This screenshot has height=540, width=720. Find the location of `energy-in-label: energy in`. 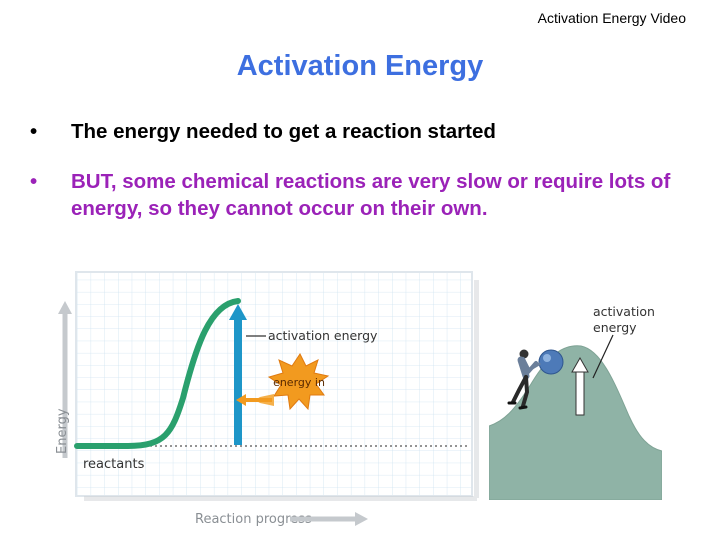

energy-in-label: energy in is located at coordinates (299, 382).